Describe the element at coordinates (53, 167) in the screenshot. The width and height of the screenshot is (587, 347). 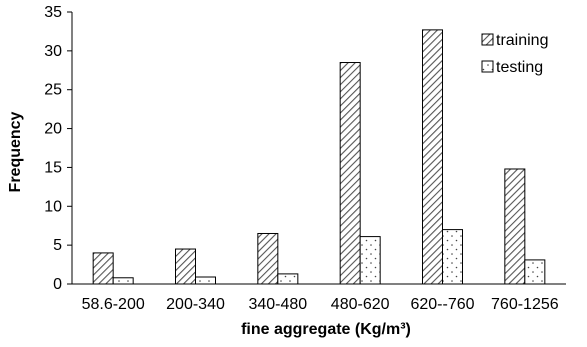
I see `y-tick-label: 15` at that location.